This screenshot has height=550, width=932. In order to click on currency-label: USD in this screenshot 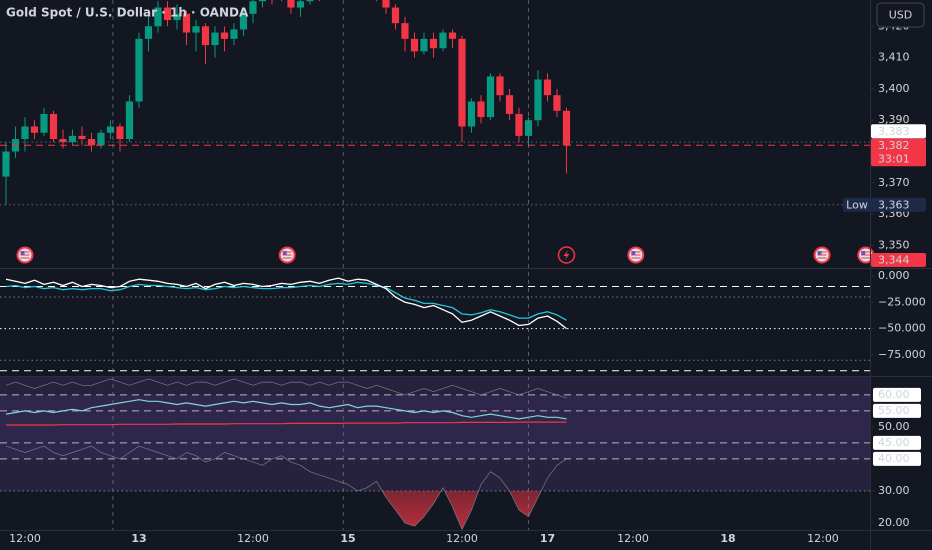, I will do `click(901, 15)`.